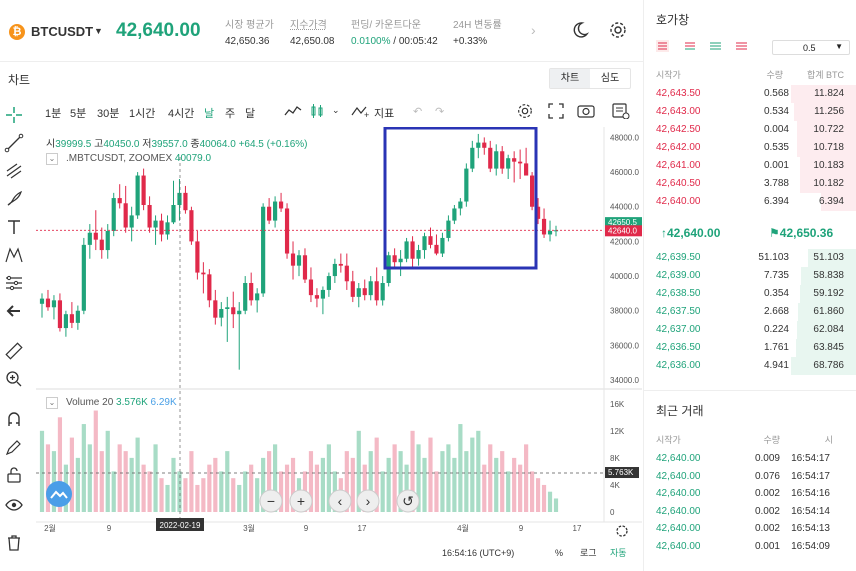 The image size is (856, 571). Describe the element at coordinates (622, 531) in the screenshot. I see `axis-settings-icon` at that location.